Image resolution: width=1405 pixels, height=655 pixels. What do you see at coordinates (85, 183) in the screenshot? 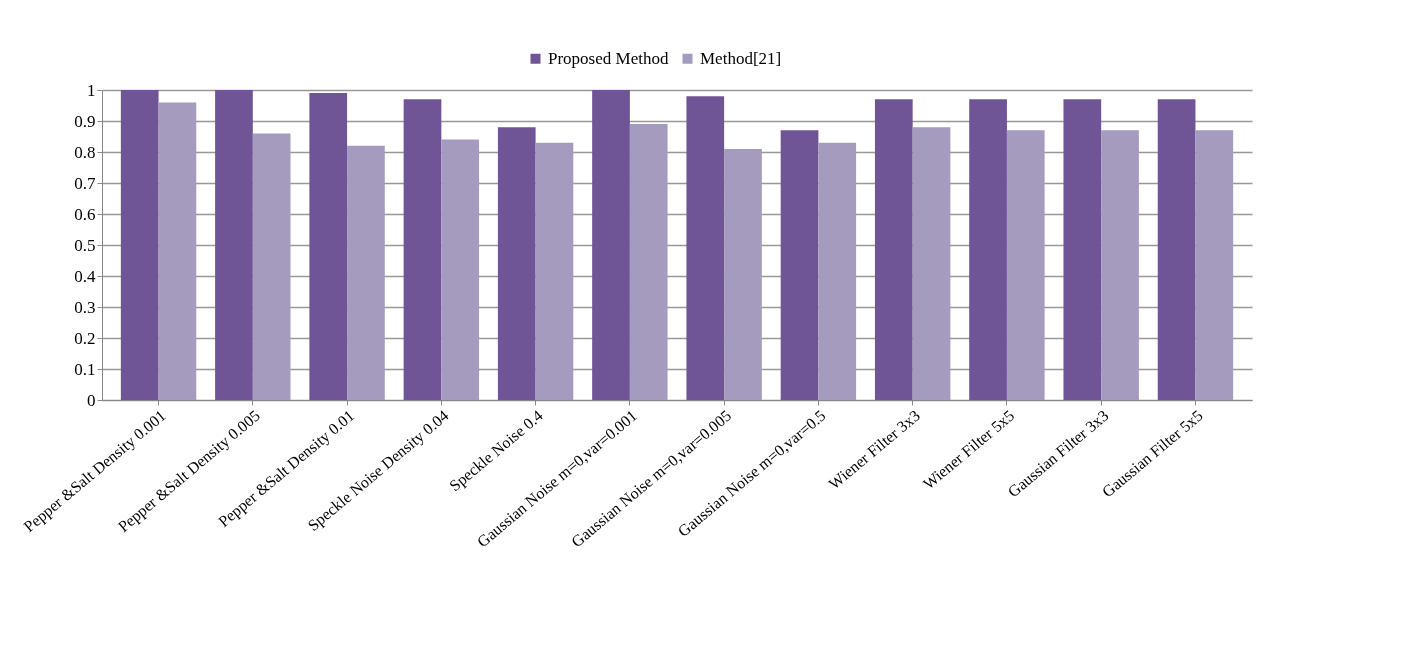
I see `y-tick-label: 0.7` at bounding box center [85, 183].